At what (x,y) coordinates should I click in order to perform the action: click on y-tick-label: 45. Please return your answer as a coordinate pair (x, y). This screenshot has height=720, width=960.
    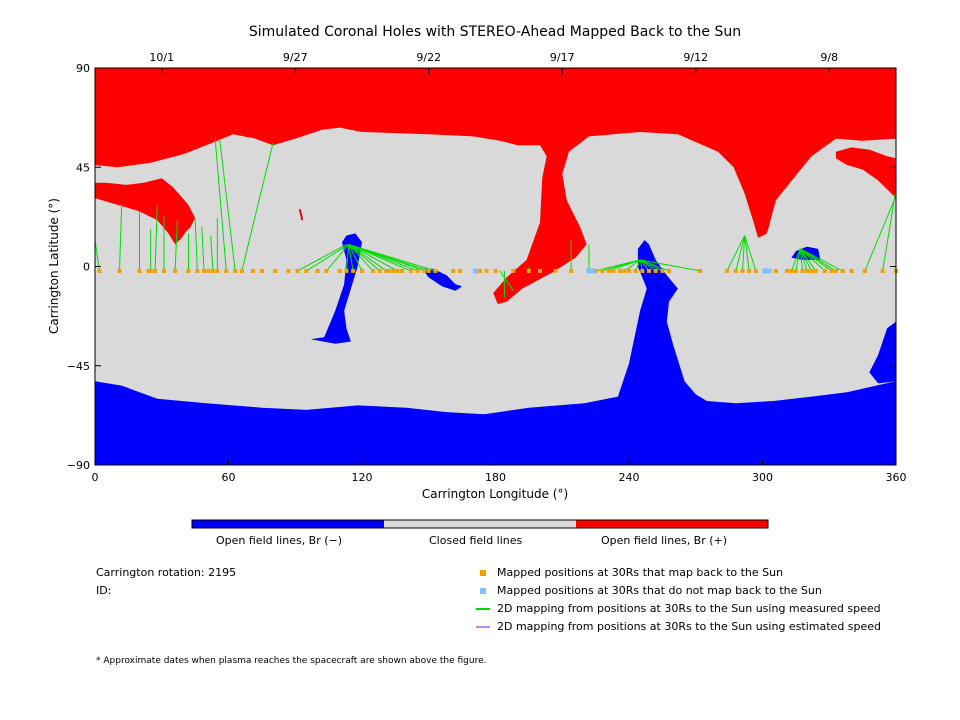
    Looking at the image, I should click on (83, 167).